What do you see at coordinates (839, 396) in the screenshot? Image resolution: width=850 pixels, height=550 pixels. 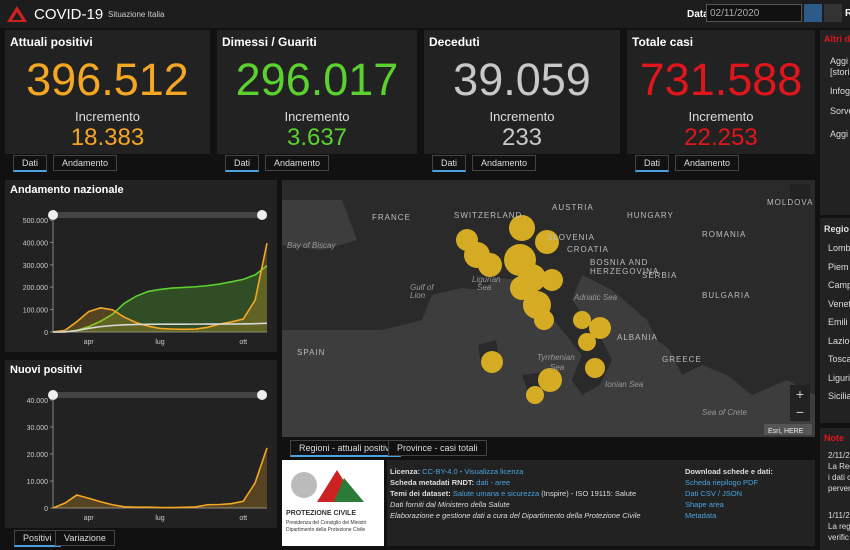 I see `region-row: Sicilia` at bounding box center [839, 396].